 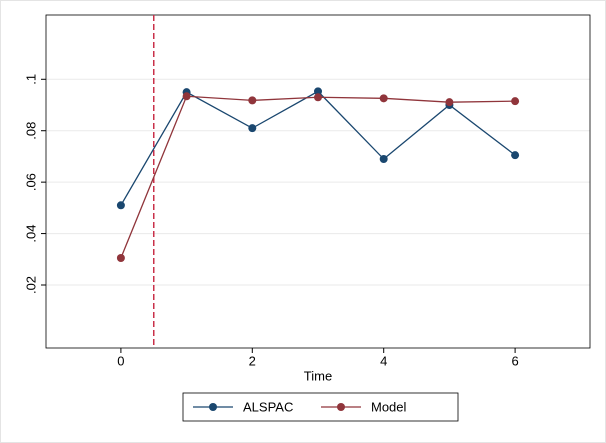 What do you see at coordinates (30, 131) in the screenshot?
I see `y-tick-label: .08` at bounding box center [30, 131].